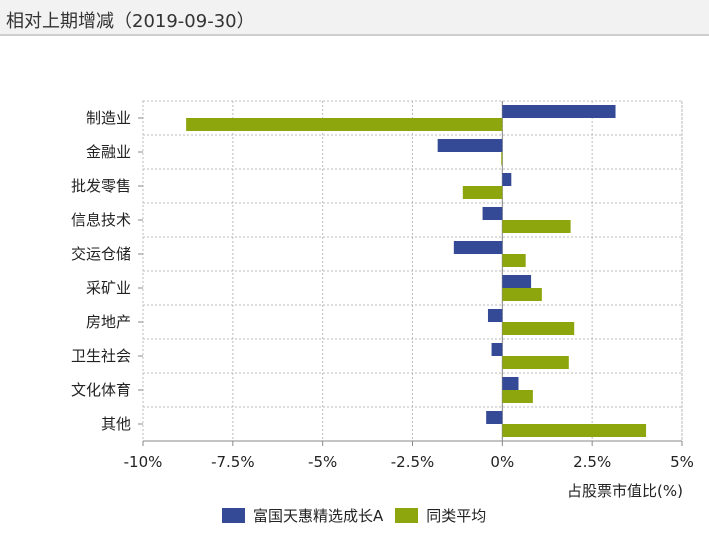  Describe the element at coordinates (108, 288) in the screenshot. I see `category-label: 采矿业` at that location.